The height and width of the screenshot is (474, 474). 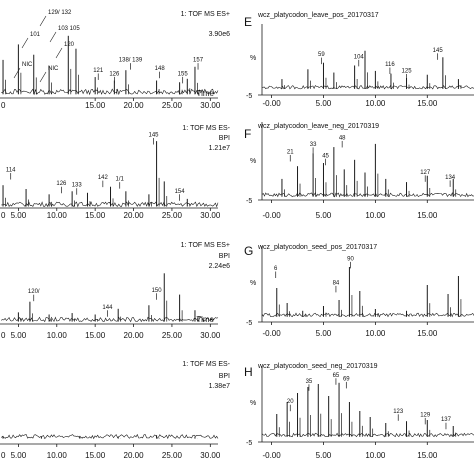 I want to click on peak-label-59: 59, so click(x=321, y=55).